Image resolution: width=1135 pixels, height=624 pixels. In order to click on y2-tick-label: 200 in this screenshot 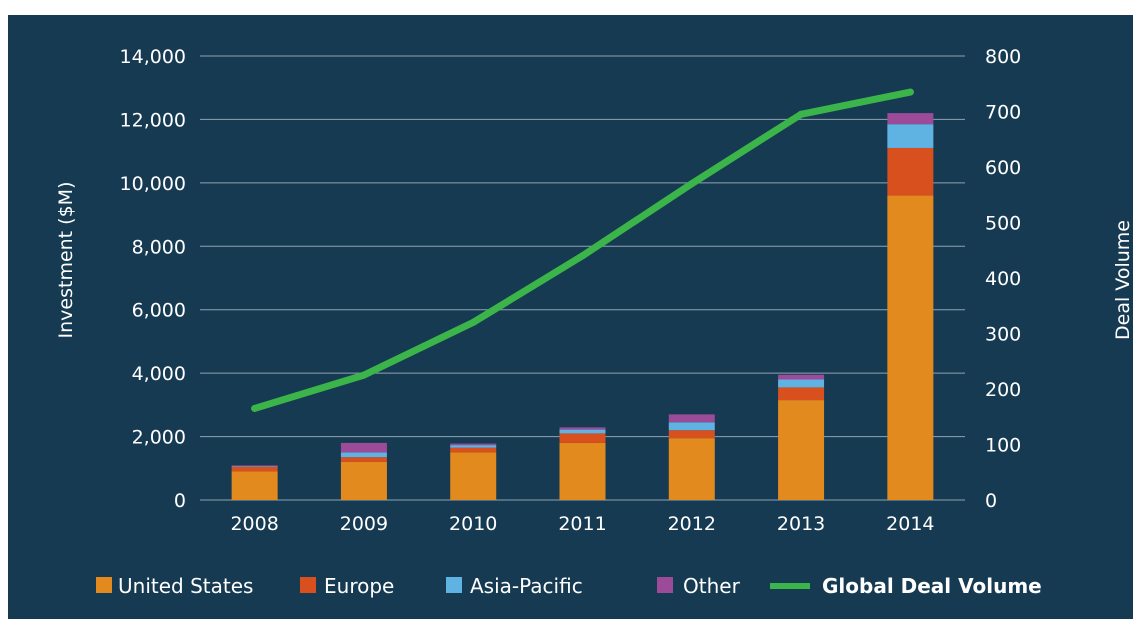, I will do `click(1003, 390)`.